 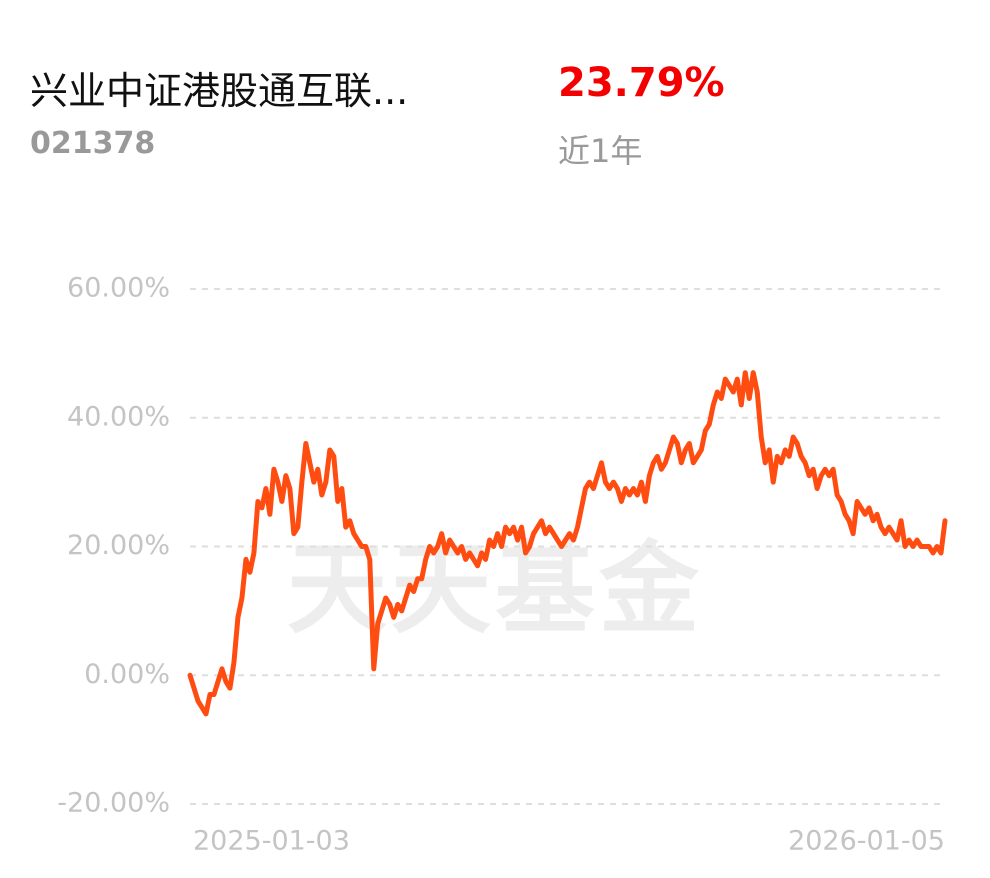 What do you see at coordinates (866, 841) in the screenshot?
I see `x-tick-label: 2026-01-05` at bounding box center [866, 841].